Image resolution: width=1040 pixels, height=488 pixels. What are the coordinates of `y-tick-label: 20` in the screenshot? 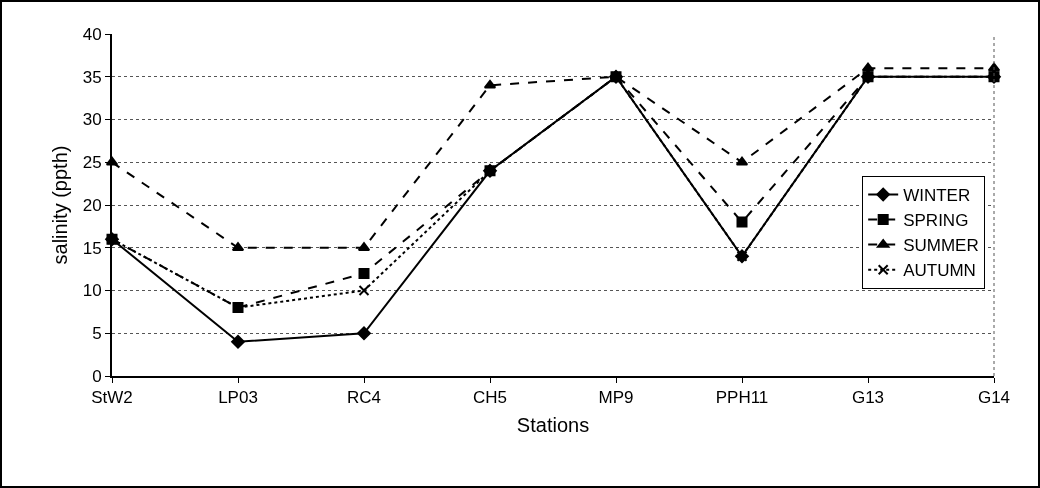 It's located at (92, 205).